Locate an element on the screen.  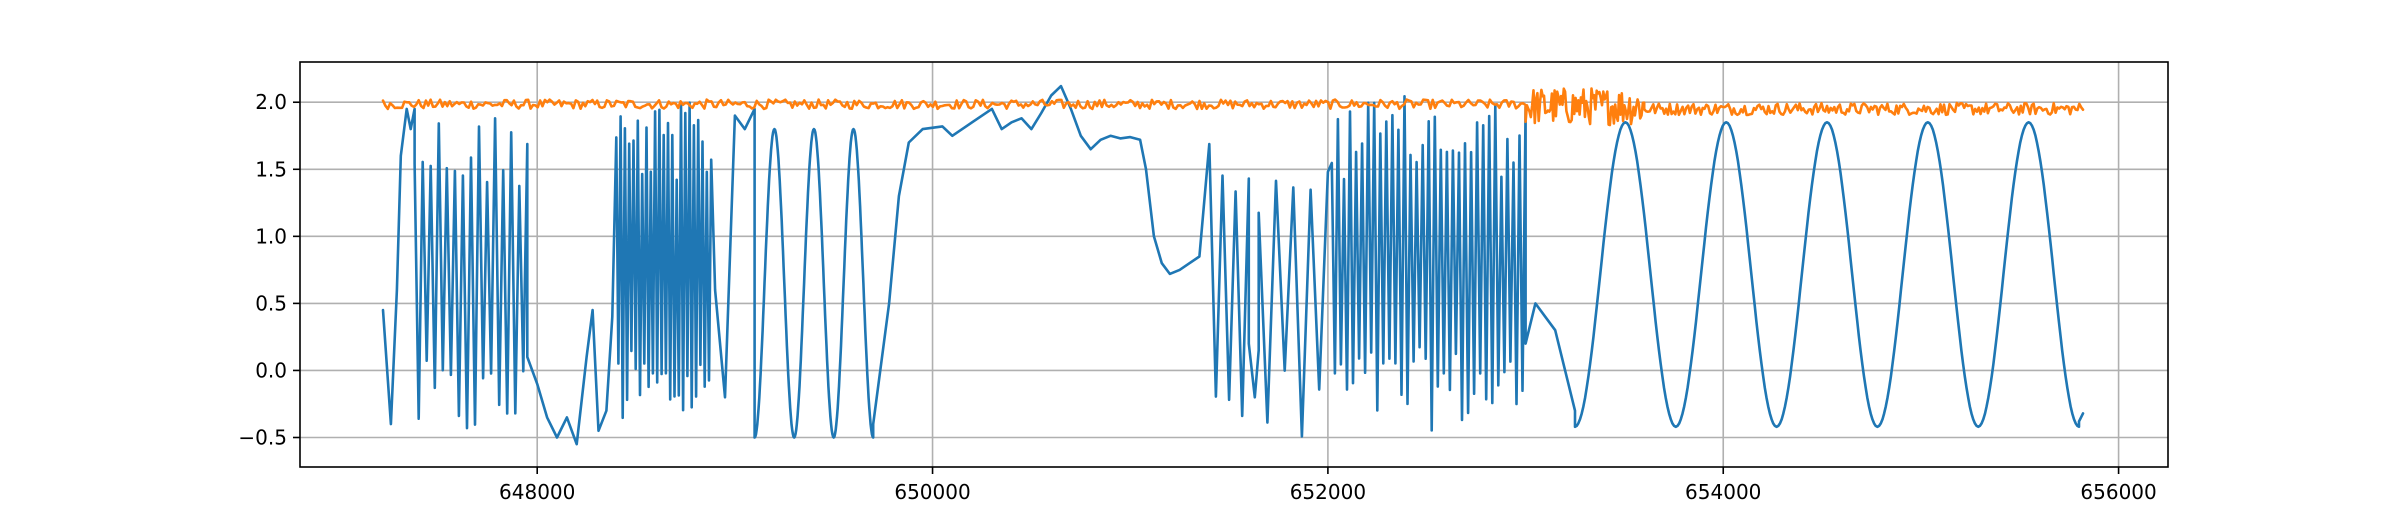
y-tick-label-4: 1.5 is located at coordinates (271, 169).